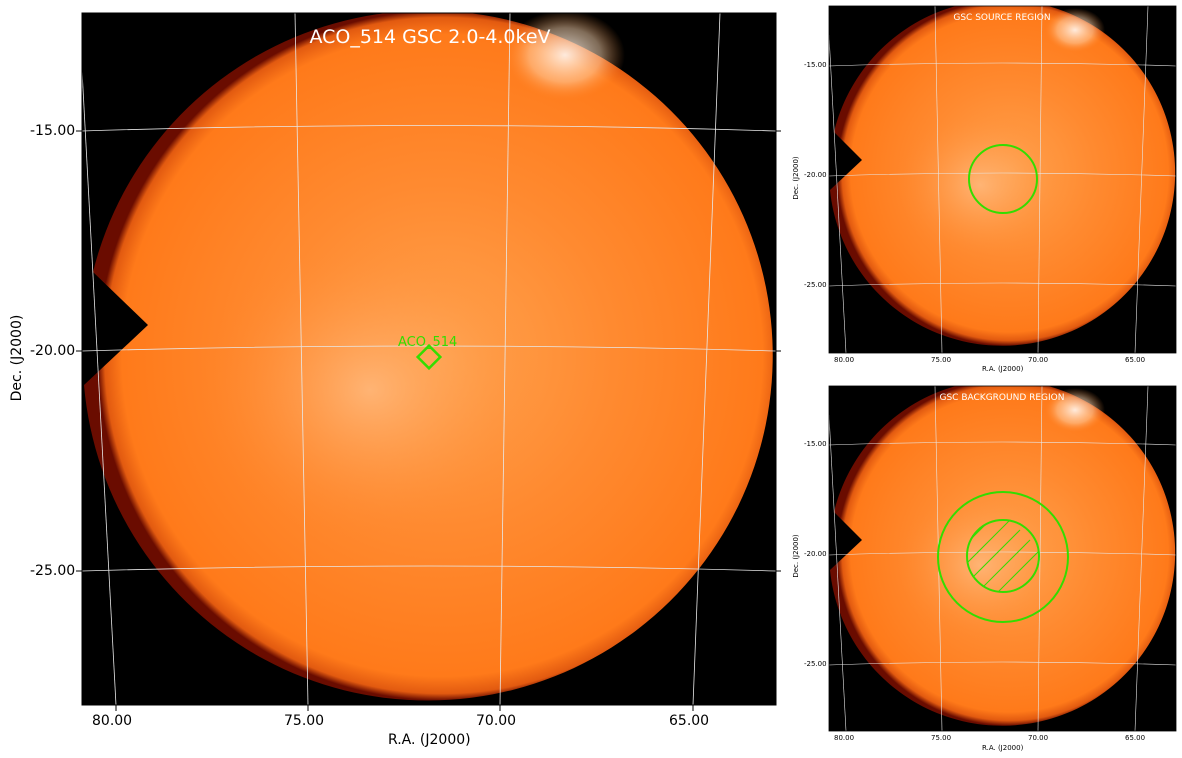  I want to click on background-xtick-2: 75.00, so click(941, 738).